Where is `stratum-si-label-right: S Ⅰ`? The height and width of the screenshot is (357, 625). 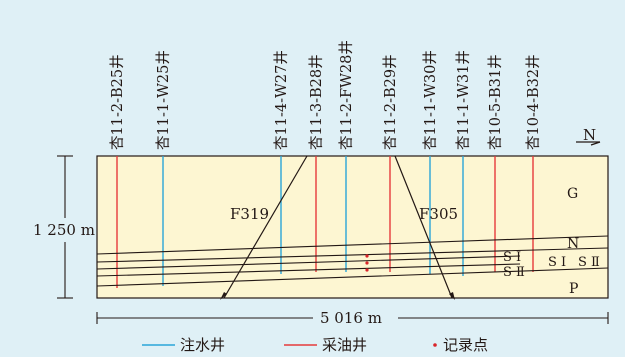
stratum-si-label-right: S Ⅰ is located at coordinates (557, 262).